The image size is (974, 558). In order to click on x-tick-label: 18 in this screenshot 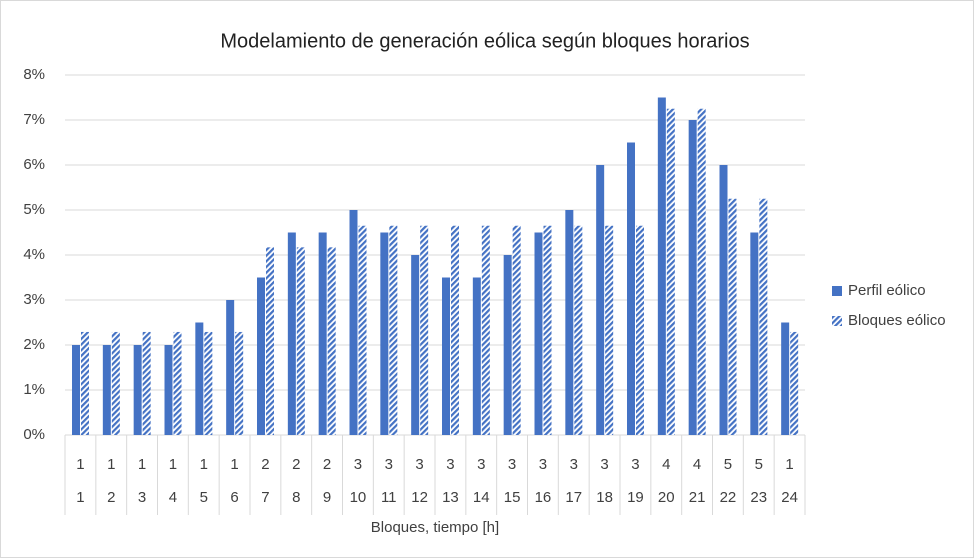, I will do `click(604, 497)`.